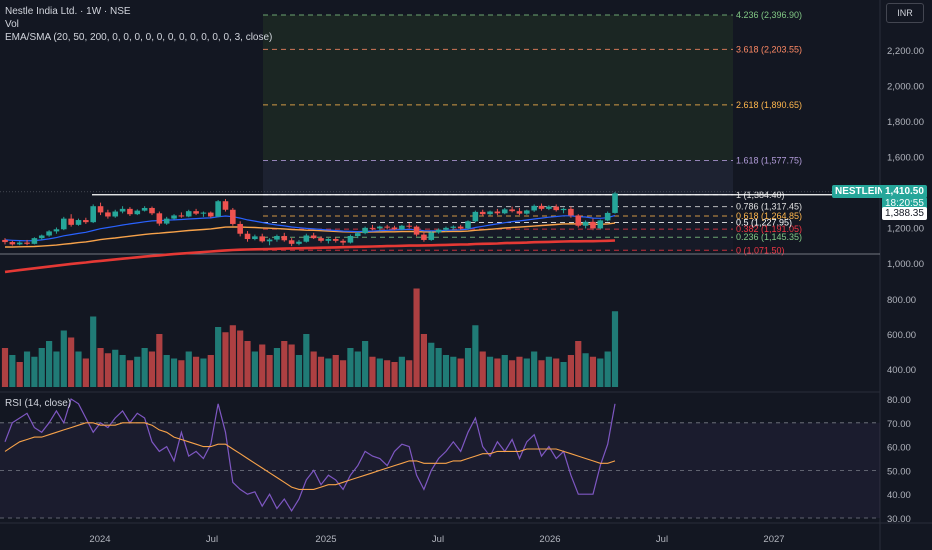  I want to click on fib-level-label: 4.236 (2,396.90), so click(769, 15).